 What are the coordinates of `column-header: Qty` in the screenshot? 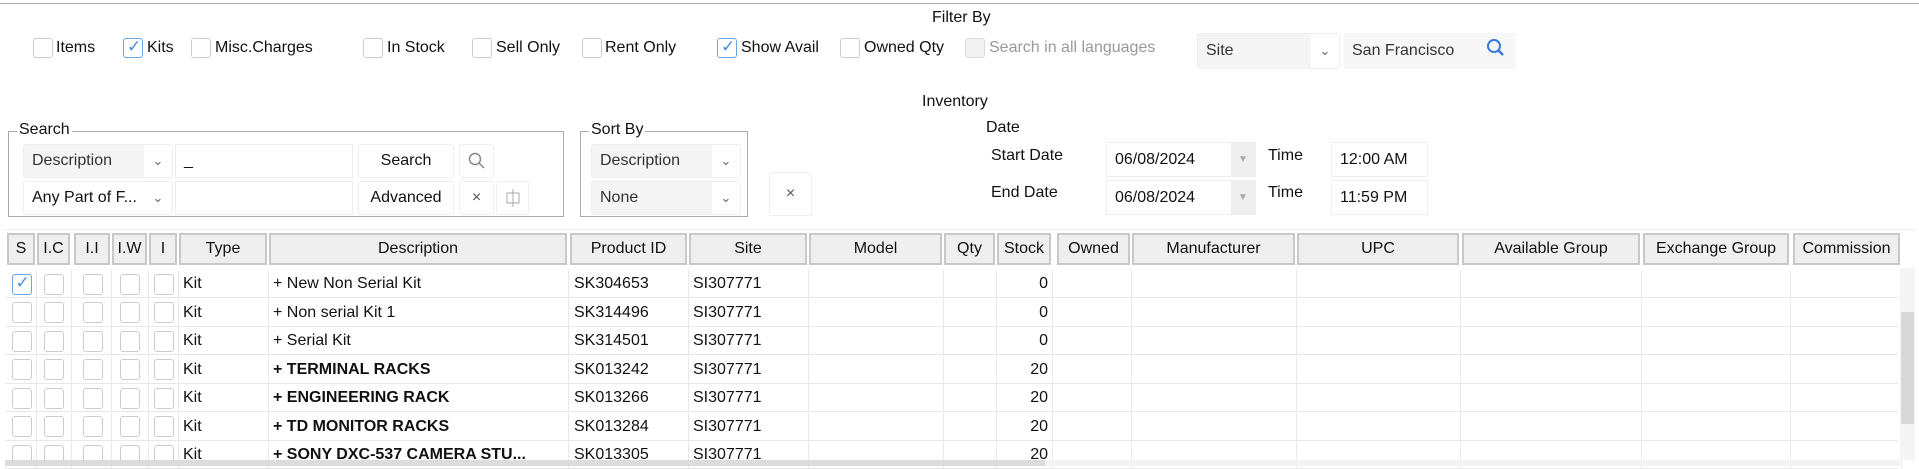 It's located at (969, 249).